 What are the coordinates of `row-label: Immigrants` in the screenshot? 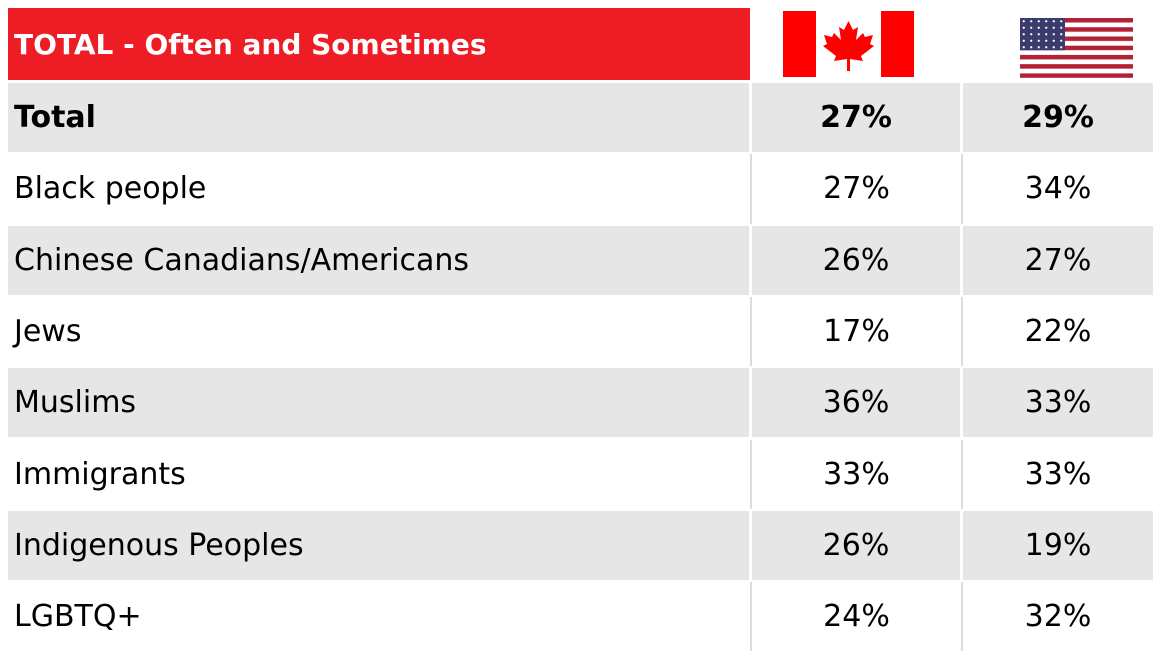 It's located at (380, 474).